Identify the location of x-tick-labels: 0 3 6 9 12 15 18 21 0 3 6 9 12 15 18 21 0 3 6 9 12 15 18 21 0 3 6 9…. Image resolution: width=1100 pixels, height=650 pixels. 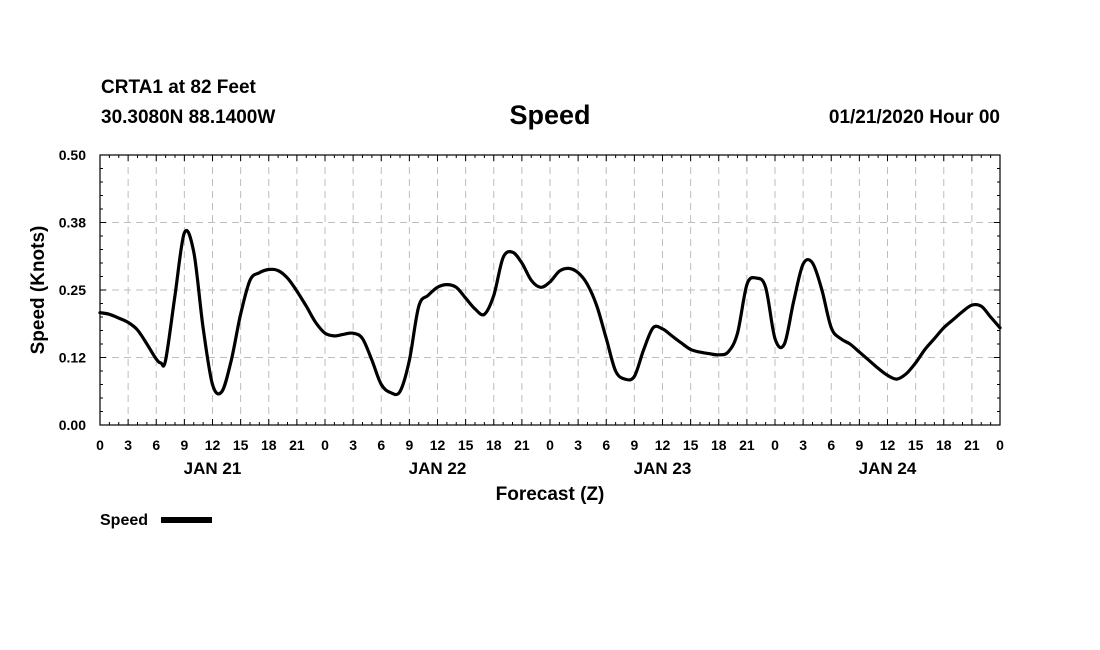
(550, 445).